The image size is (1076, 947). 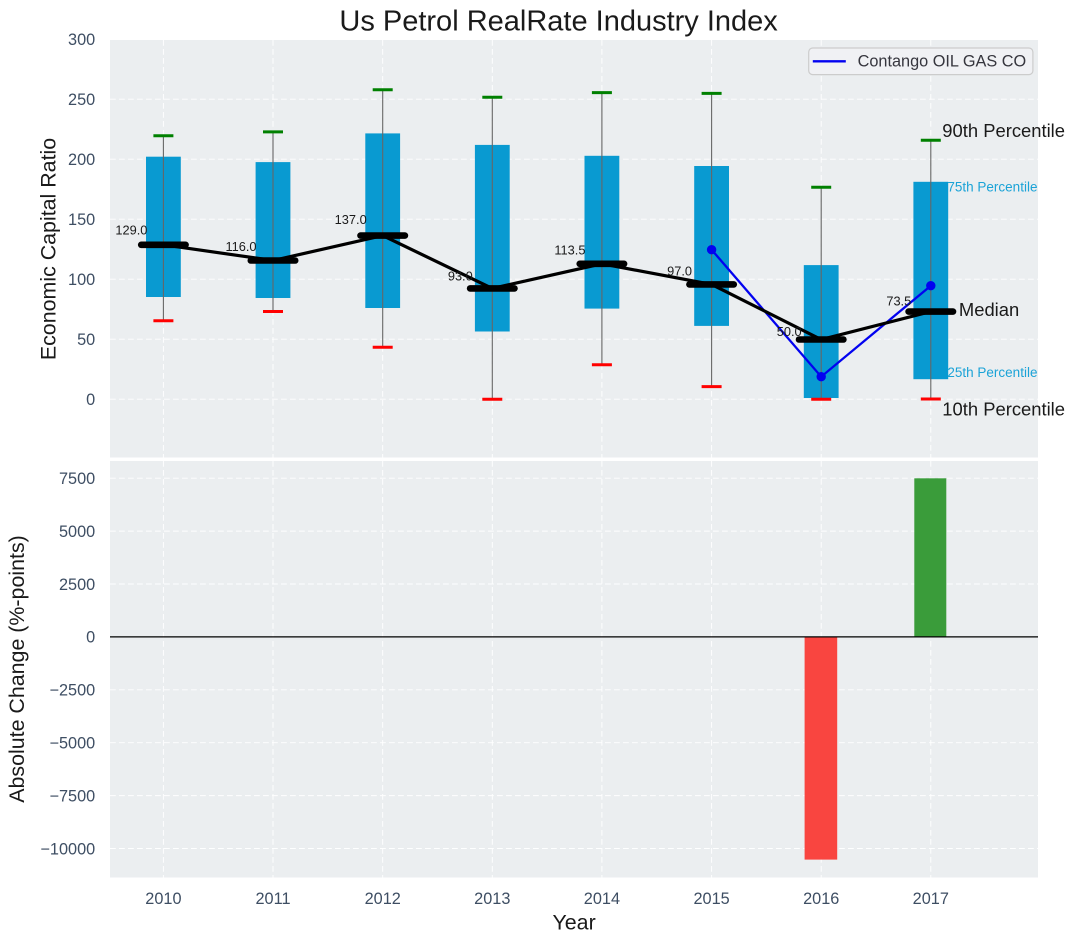 What do you see at coordinates (163, 899) in the screenshot?
I see `svg-text: 2010` at bounding box center [163, 899].